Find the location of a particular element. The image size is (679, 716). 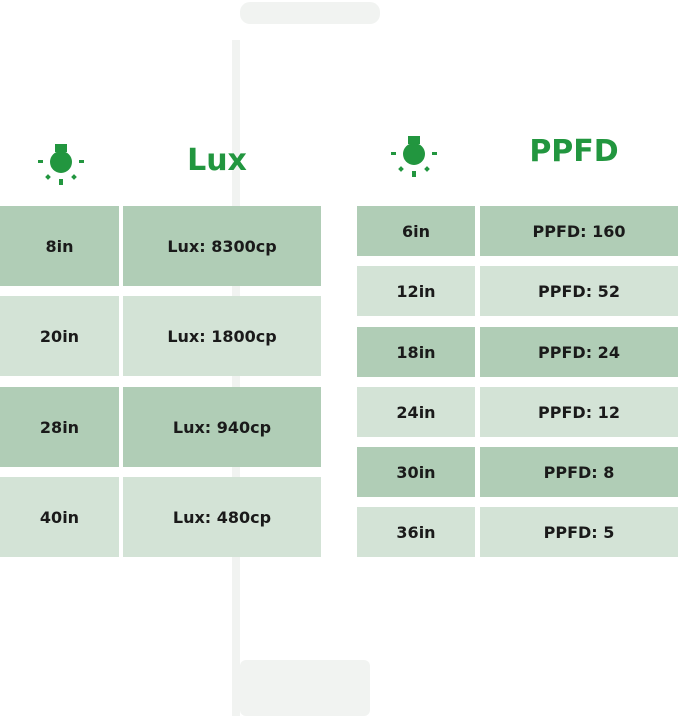

ppfd-title: PPFD is located at coordinates (574, 151).